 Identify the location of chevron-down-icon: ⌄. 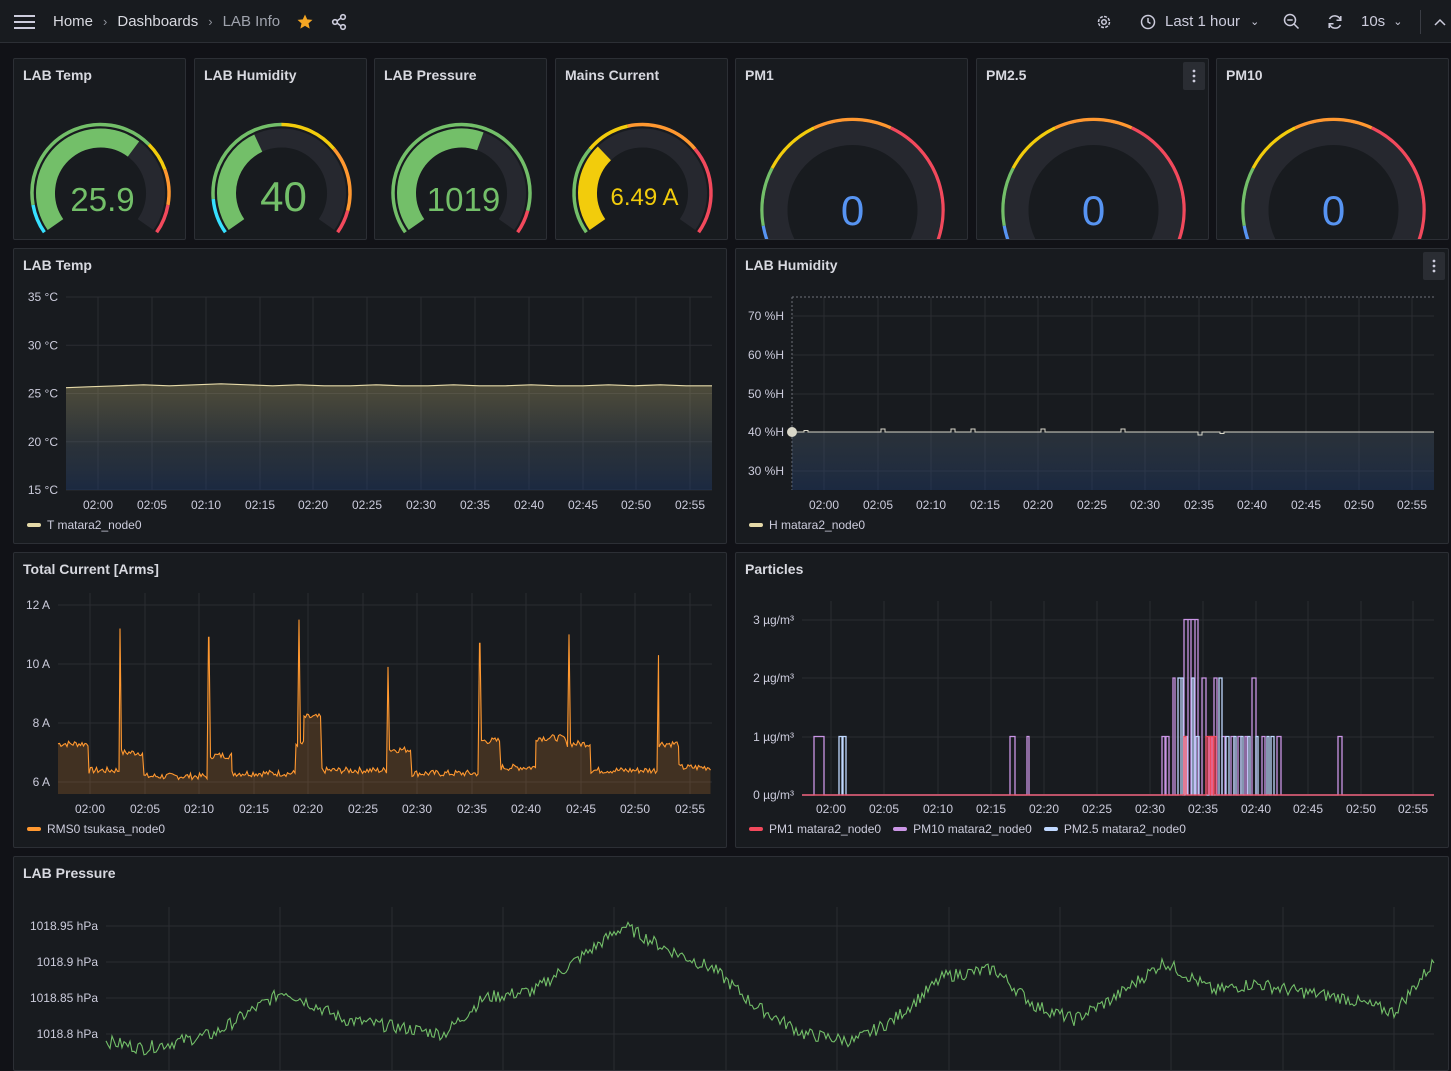
(1255, 22).